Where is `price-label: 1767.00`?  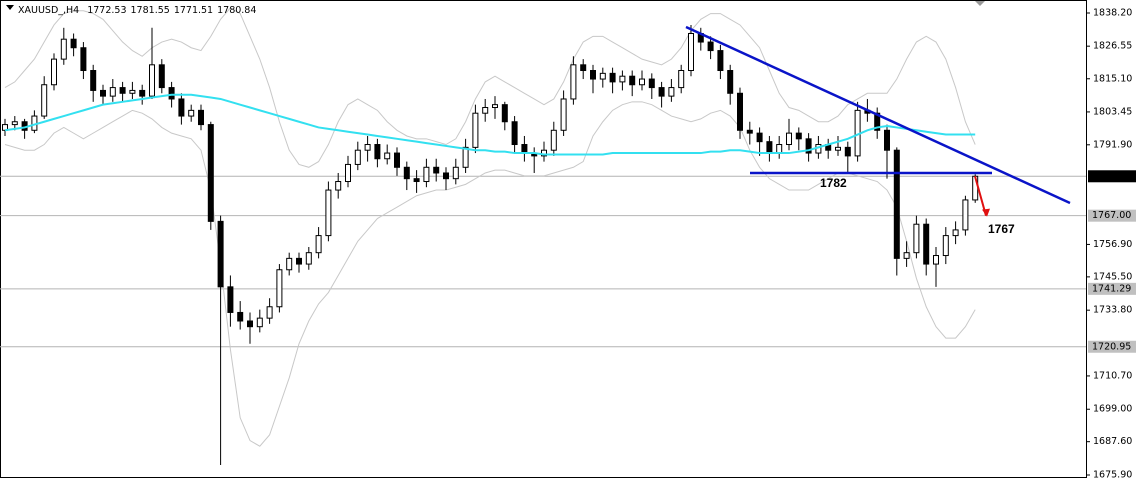 price-label: 1767.00 is located at coordinates (1111, 215).